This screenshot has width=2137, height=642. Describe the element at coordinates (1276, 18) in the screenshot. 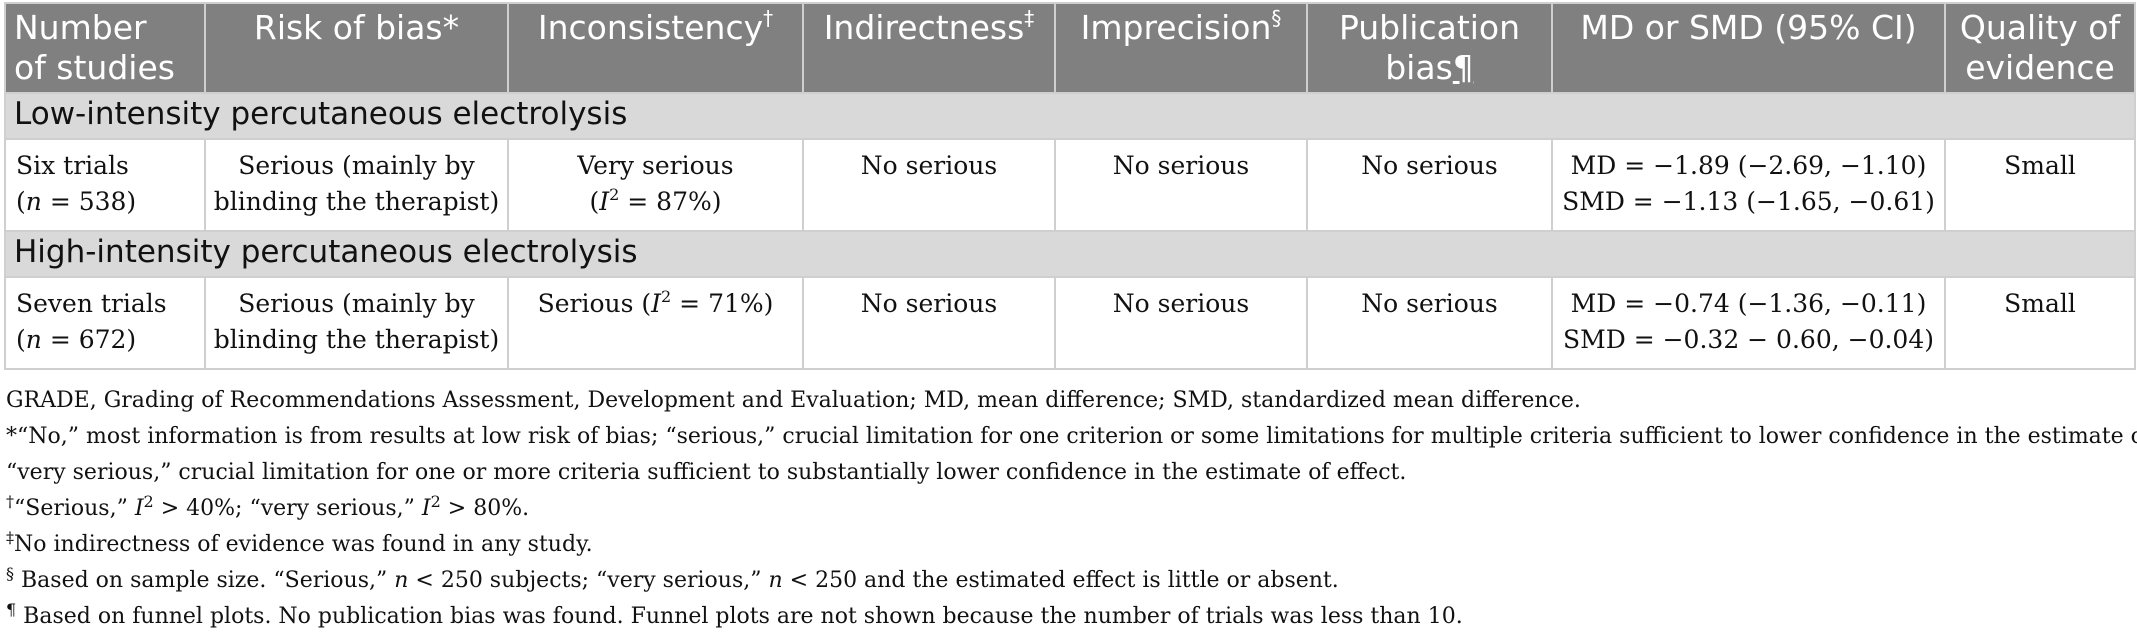

I see `section-mark: §` at that location.